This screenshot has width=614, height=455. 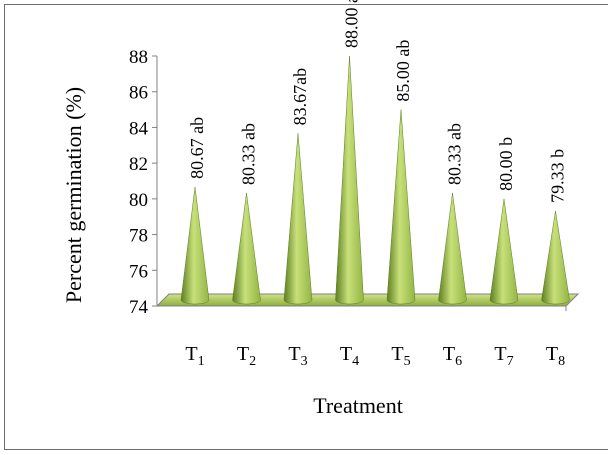 I want to click on y-tick-label: 78, so click(x=138, y=236).